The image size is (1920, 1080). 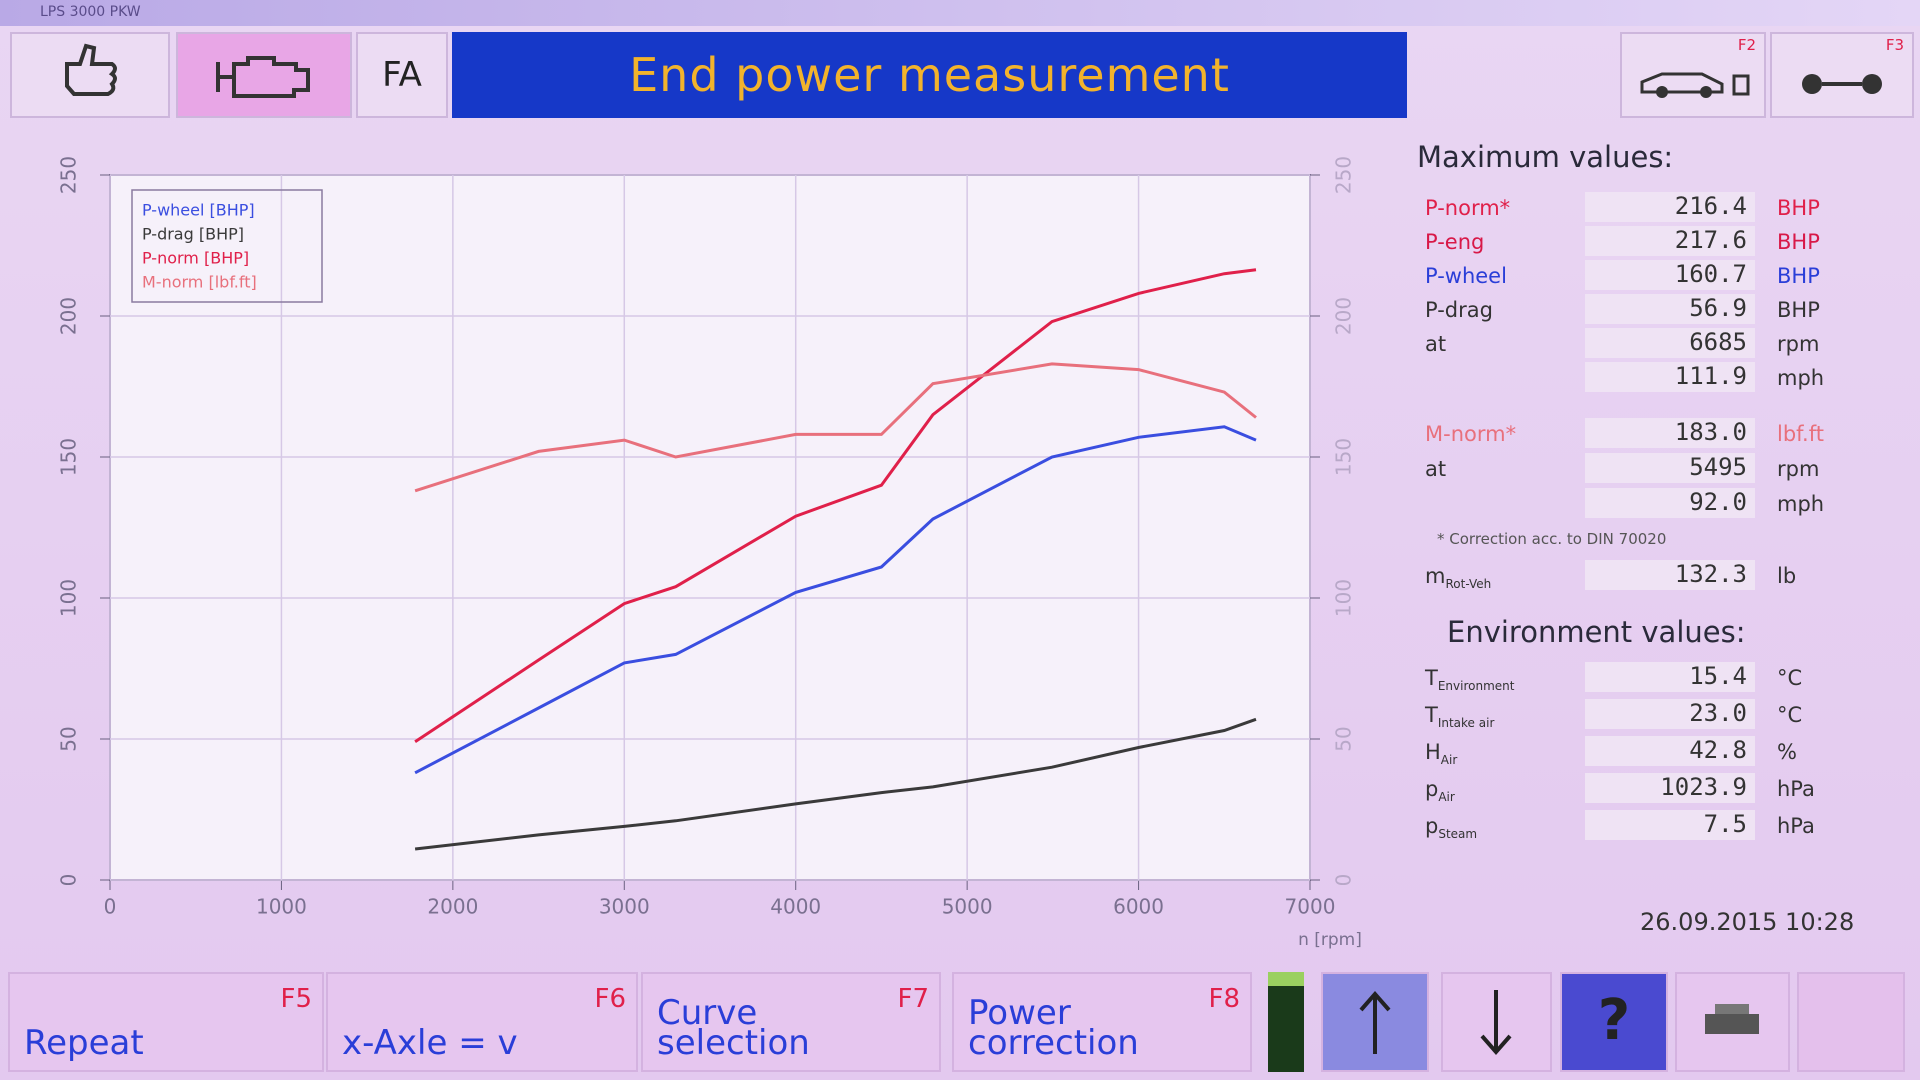 I want to click on row-value: 6685, so click(x=1670, y=343).